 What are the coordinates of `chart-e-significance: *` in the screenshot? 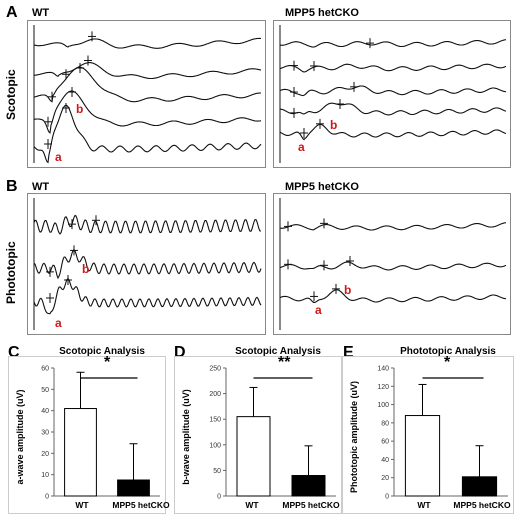 It's located at (447, 362).